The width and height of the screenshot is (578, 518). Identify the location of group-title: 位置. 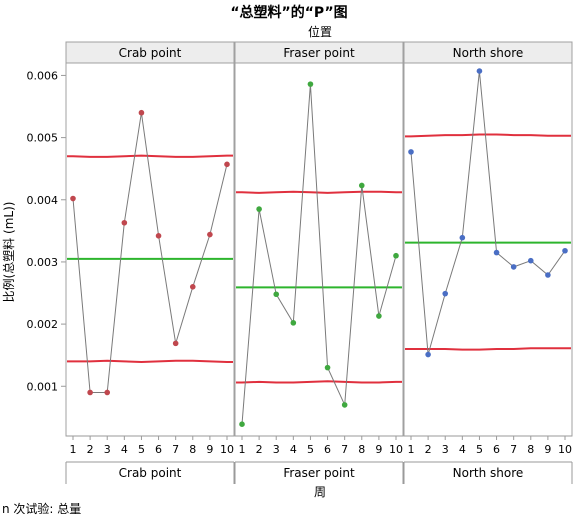
(320, 31).